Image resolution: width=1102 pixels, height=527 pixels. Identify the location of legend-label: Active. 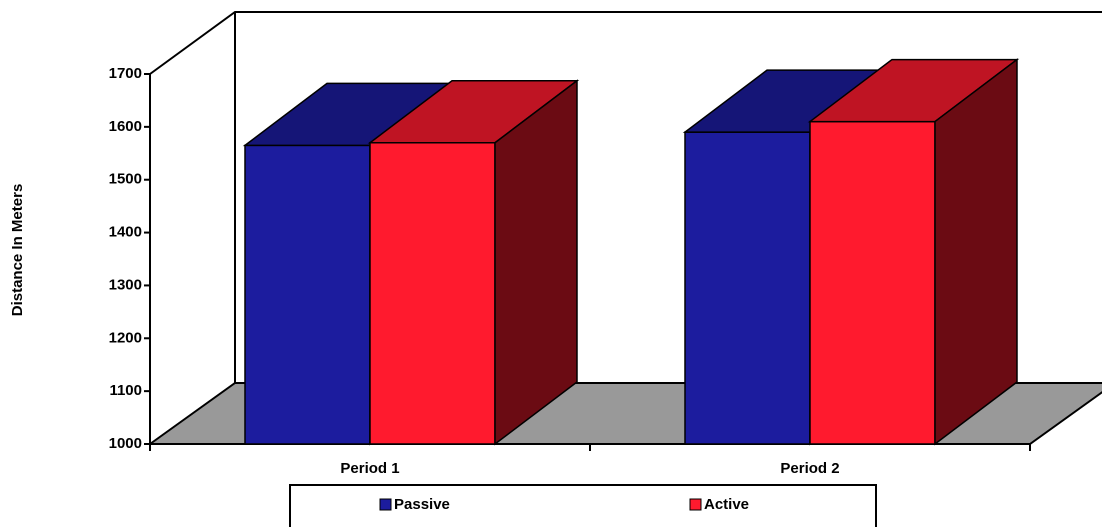
(726, 504).